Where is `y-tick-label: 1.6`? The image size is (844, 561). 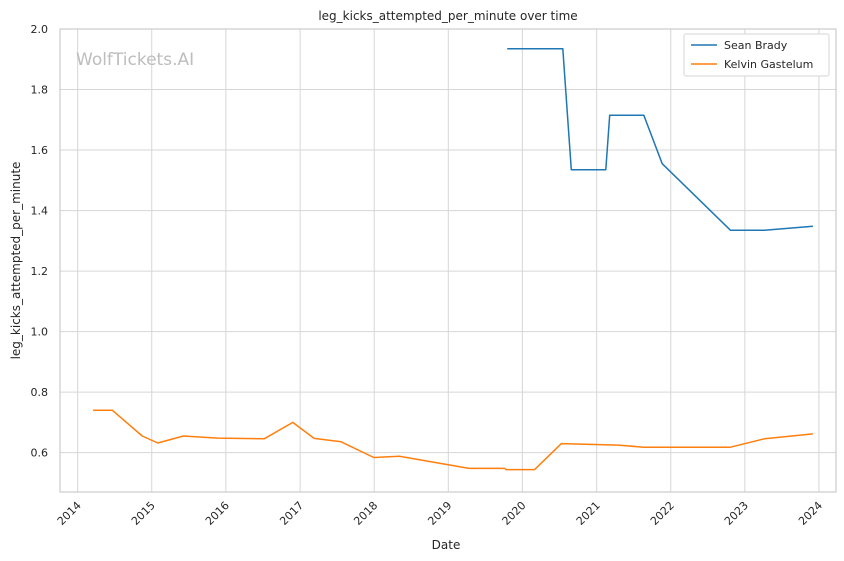 y-tick-label: 1.6 is located at coordinates (40, 150).